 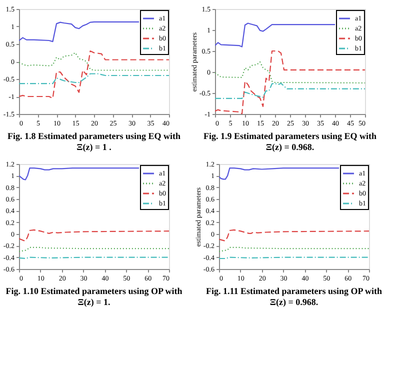 What do you see at coordinates (290, 141) in the screenshot?
I see `text: Fig. 1.9 Estimated parameters using EQ with Ξ(z) = 0.968.` at bounding box center [290, 141].